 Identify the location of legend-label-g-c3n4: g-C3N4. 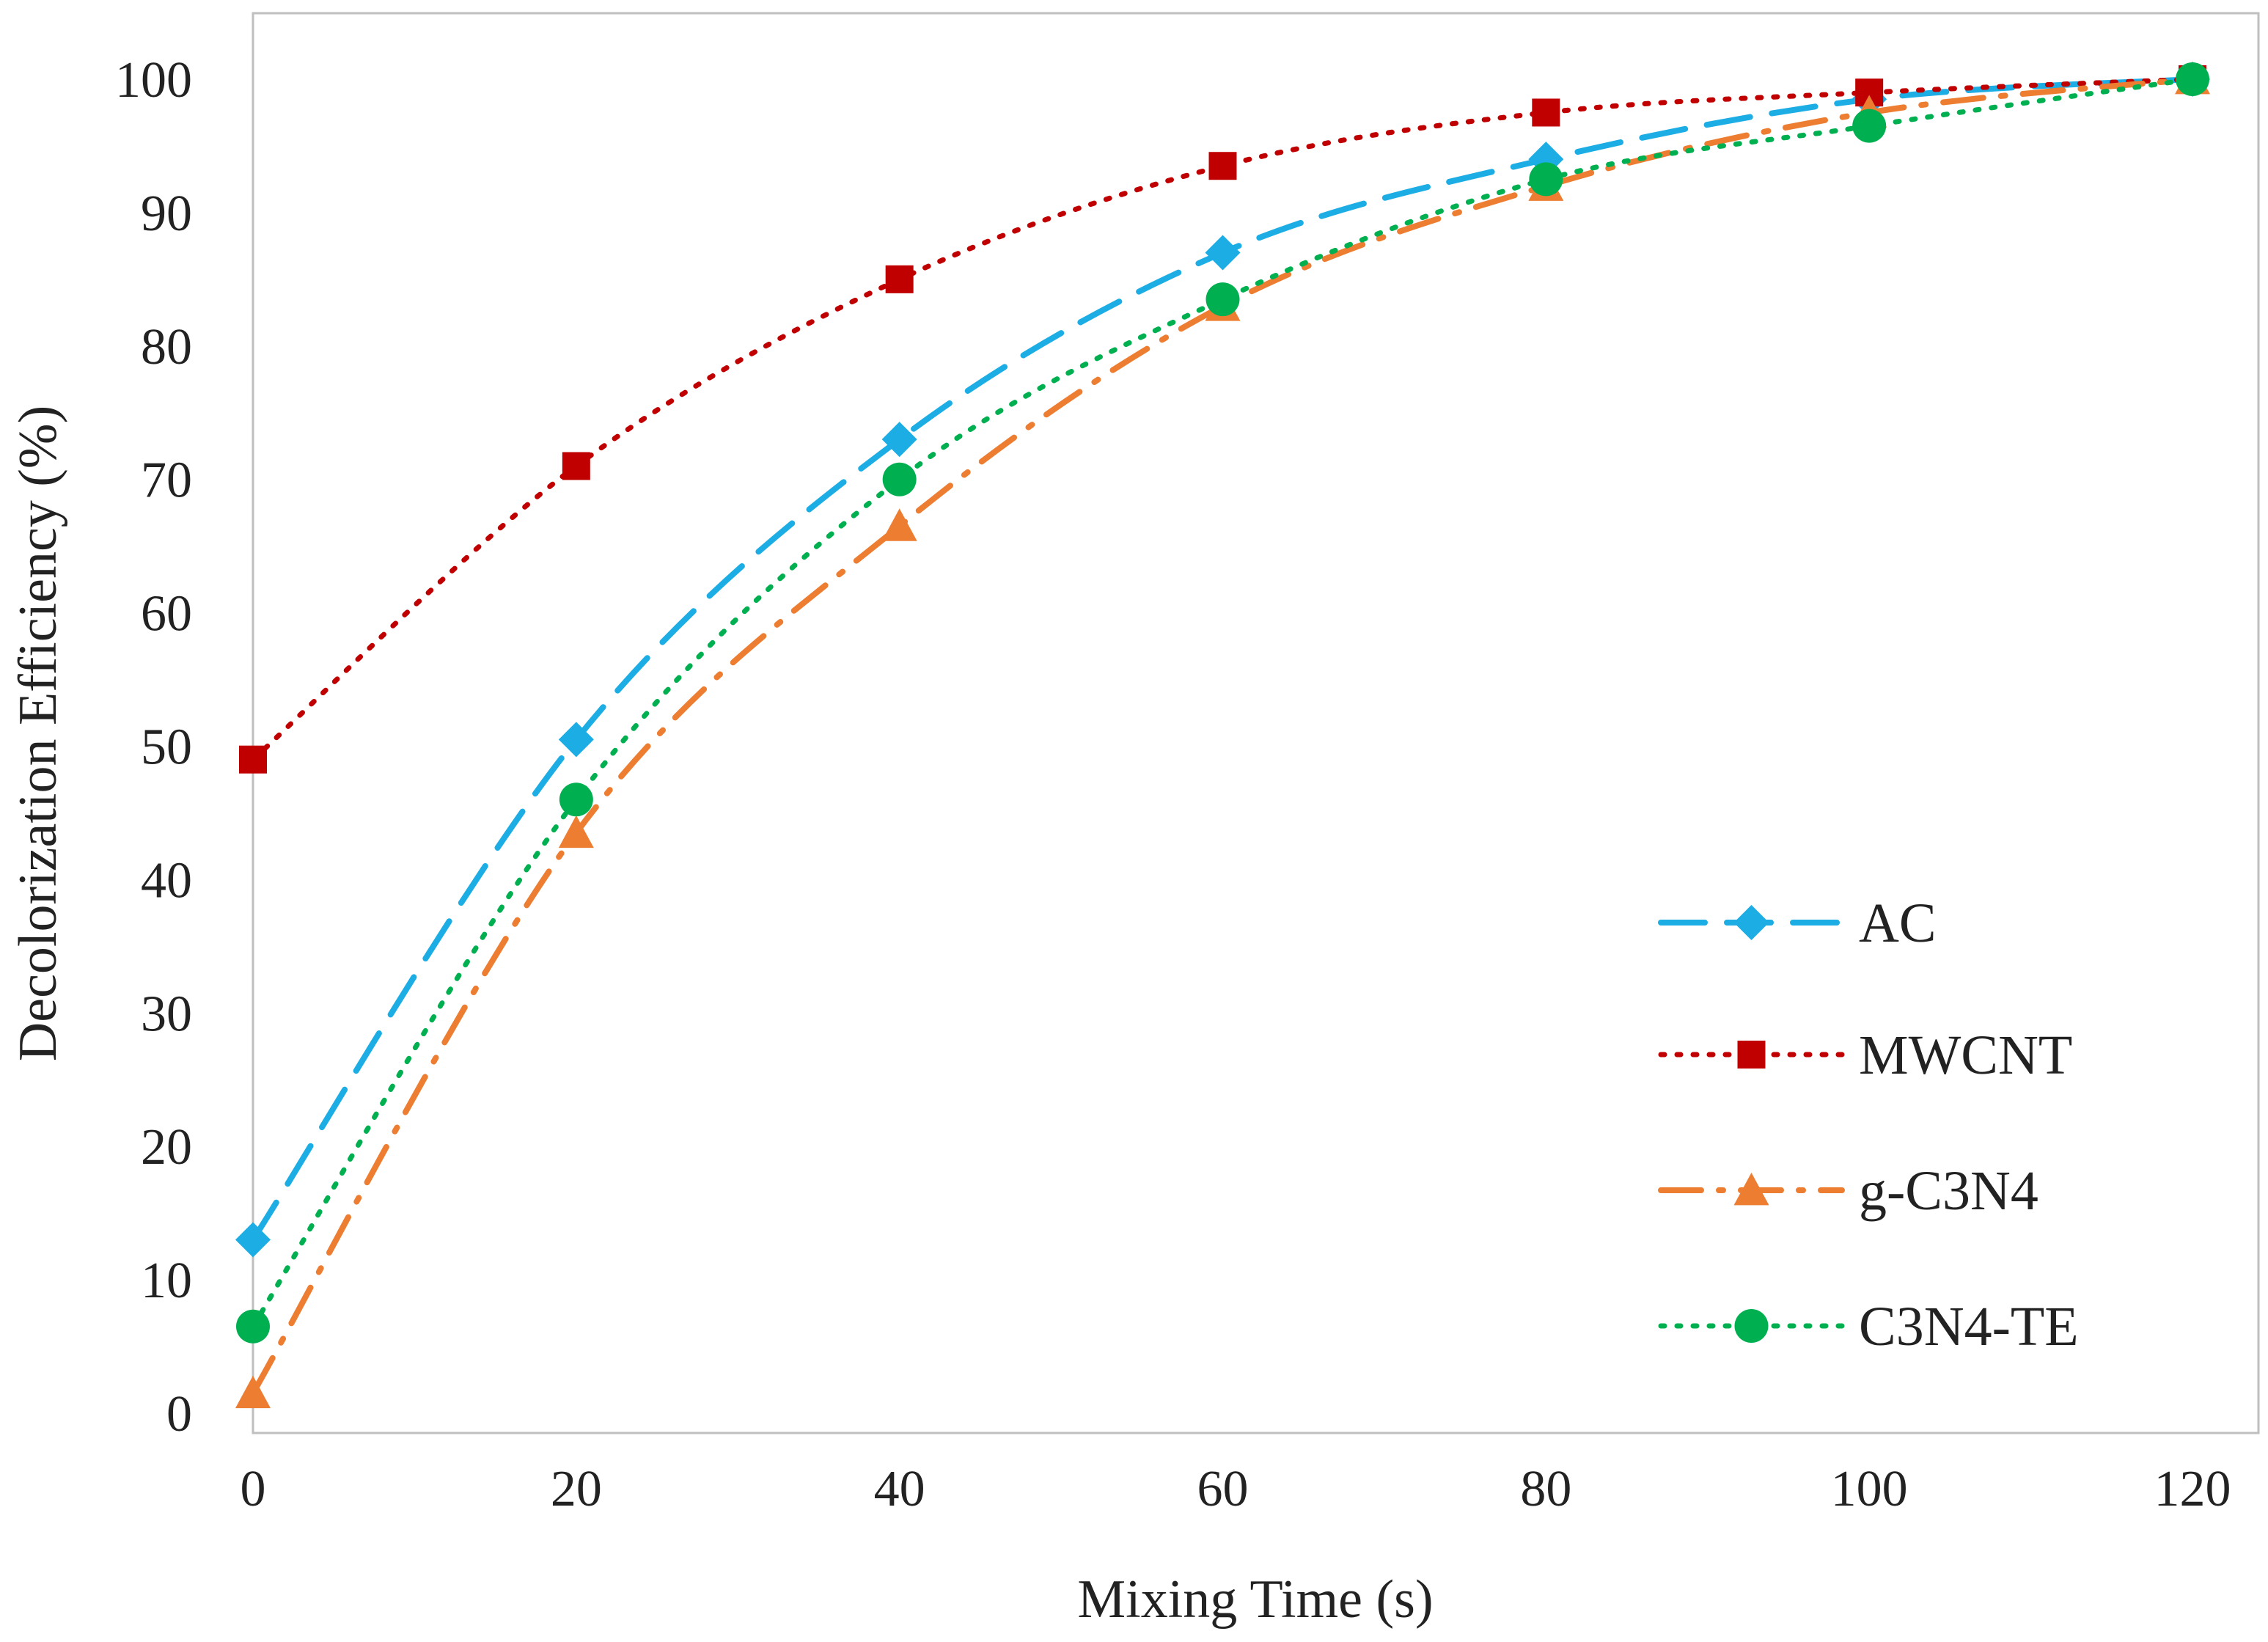
(1949, 1191).